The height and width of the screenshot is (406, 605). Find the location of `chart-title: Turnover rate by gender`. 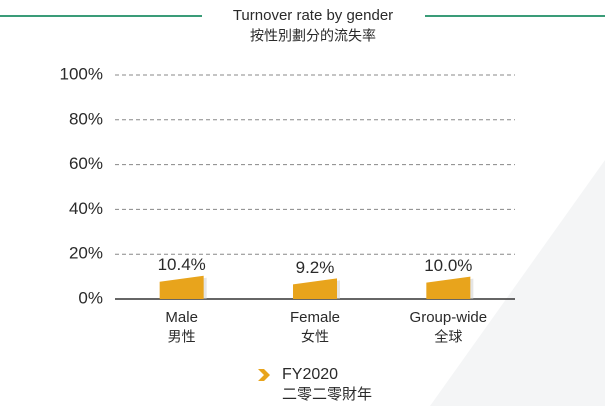

chart-title: Turnover rate by gender is located at coordinates (313, 15).